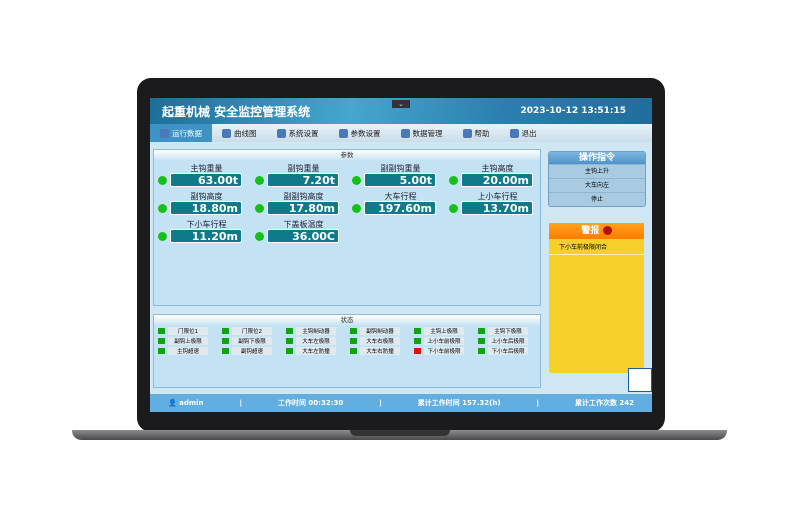 This screenshot has height=527, width=800. Describe the element at coordinates (446, 351) in the screenshot. I see `status-item: 下小车前极限` at that location.